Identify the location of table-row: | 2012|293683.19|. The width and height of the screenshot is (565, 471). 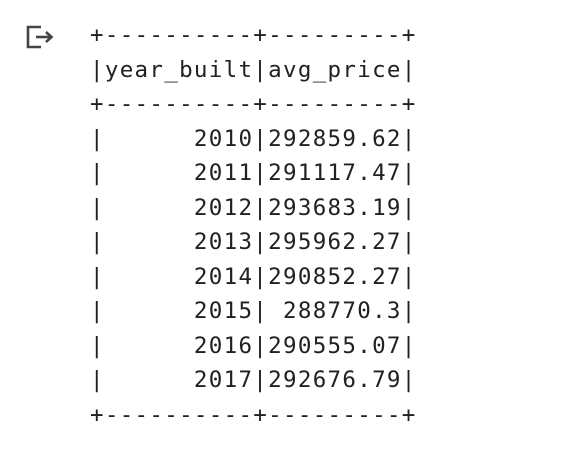
(253, 207).